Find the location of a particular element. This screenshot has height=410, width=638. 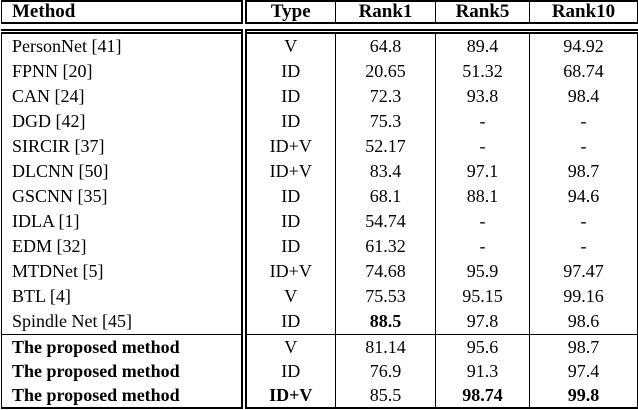

table-row: FPNN [20] ID 20.65 51.32 68.74 is located at coordinates (319, 71).